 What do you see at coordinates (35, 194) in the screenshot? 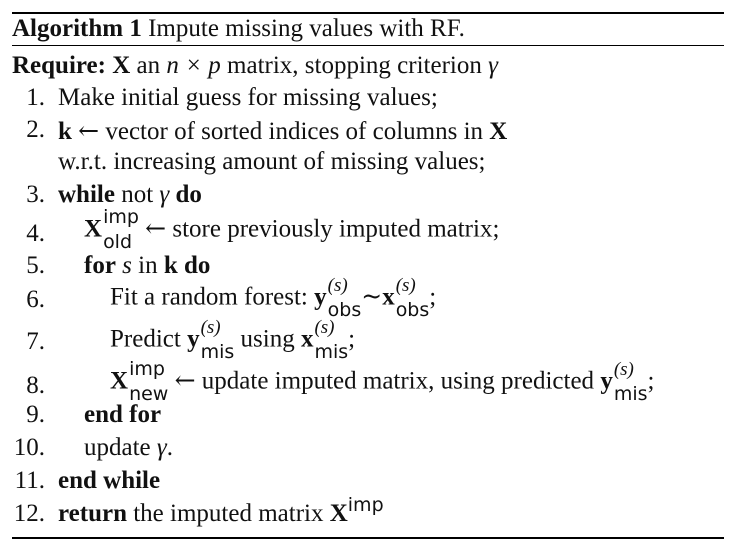
I see `line-number: 3.` at bounding box center [35, 194].